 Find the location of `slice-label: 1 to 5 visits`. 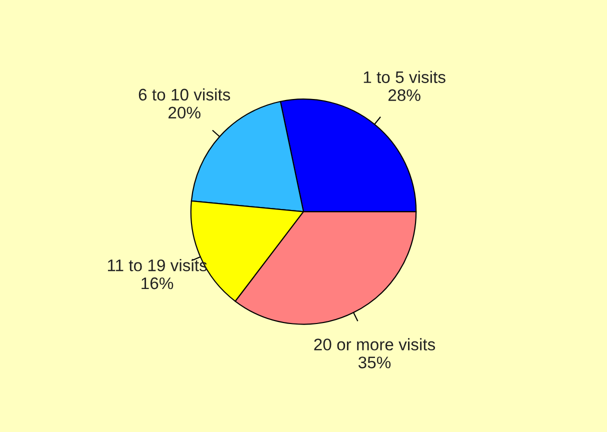

slice-label: 1 to 5 visits is located at coordinates (405, 77).